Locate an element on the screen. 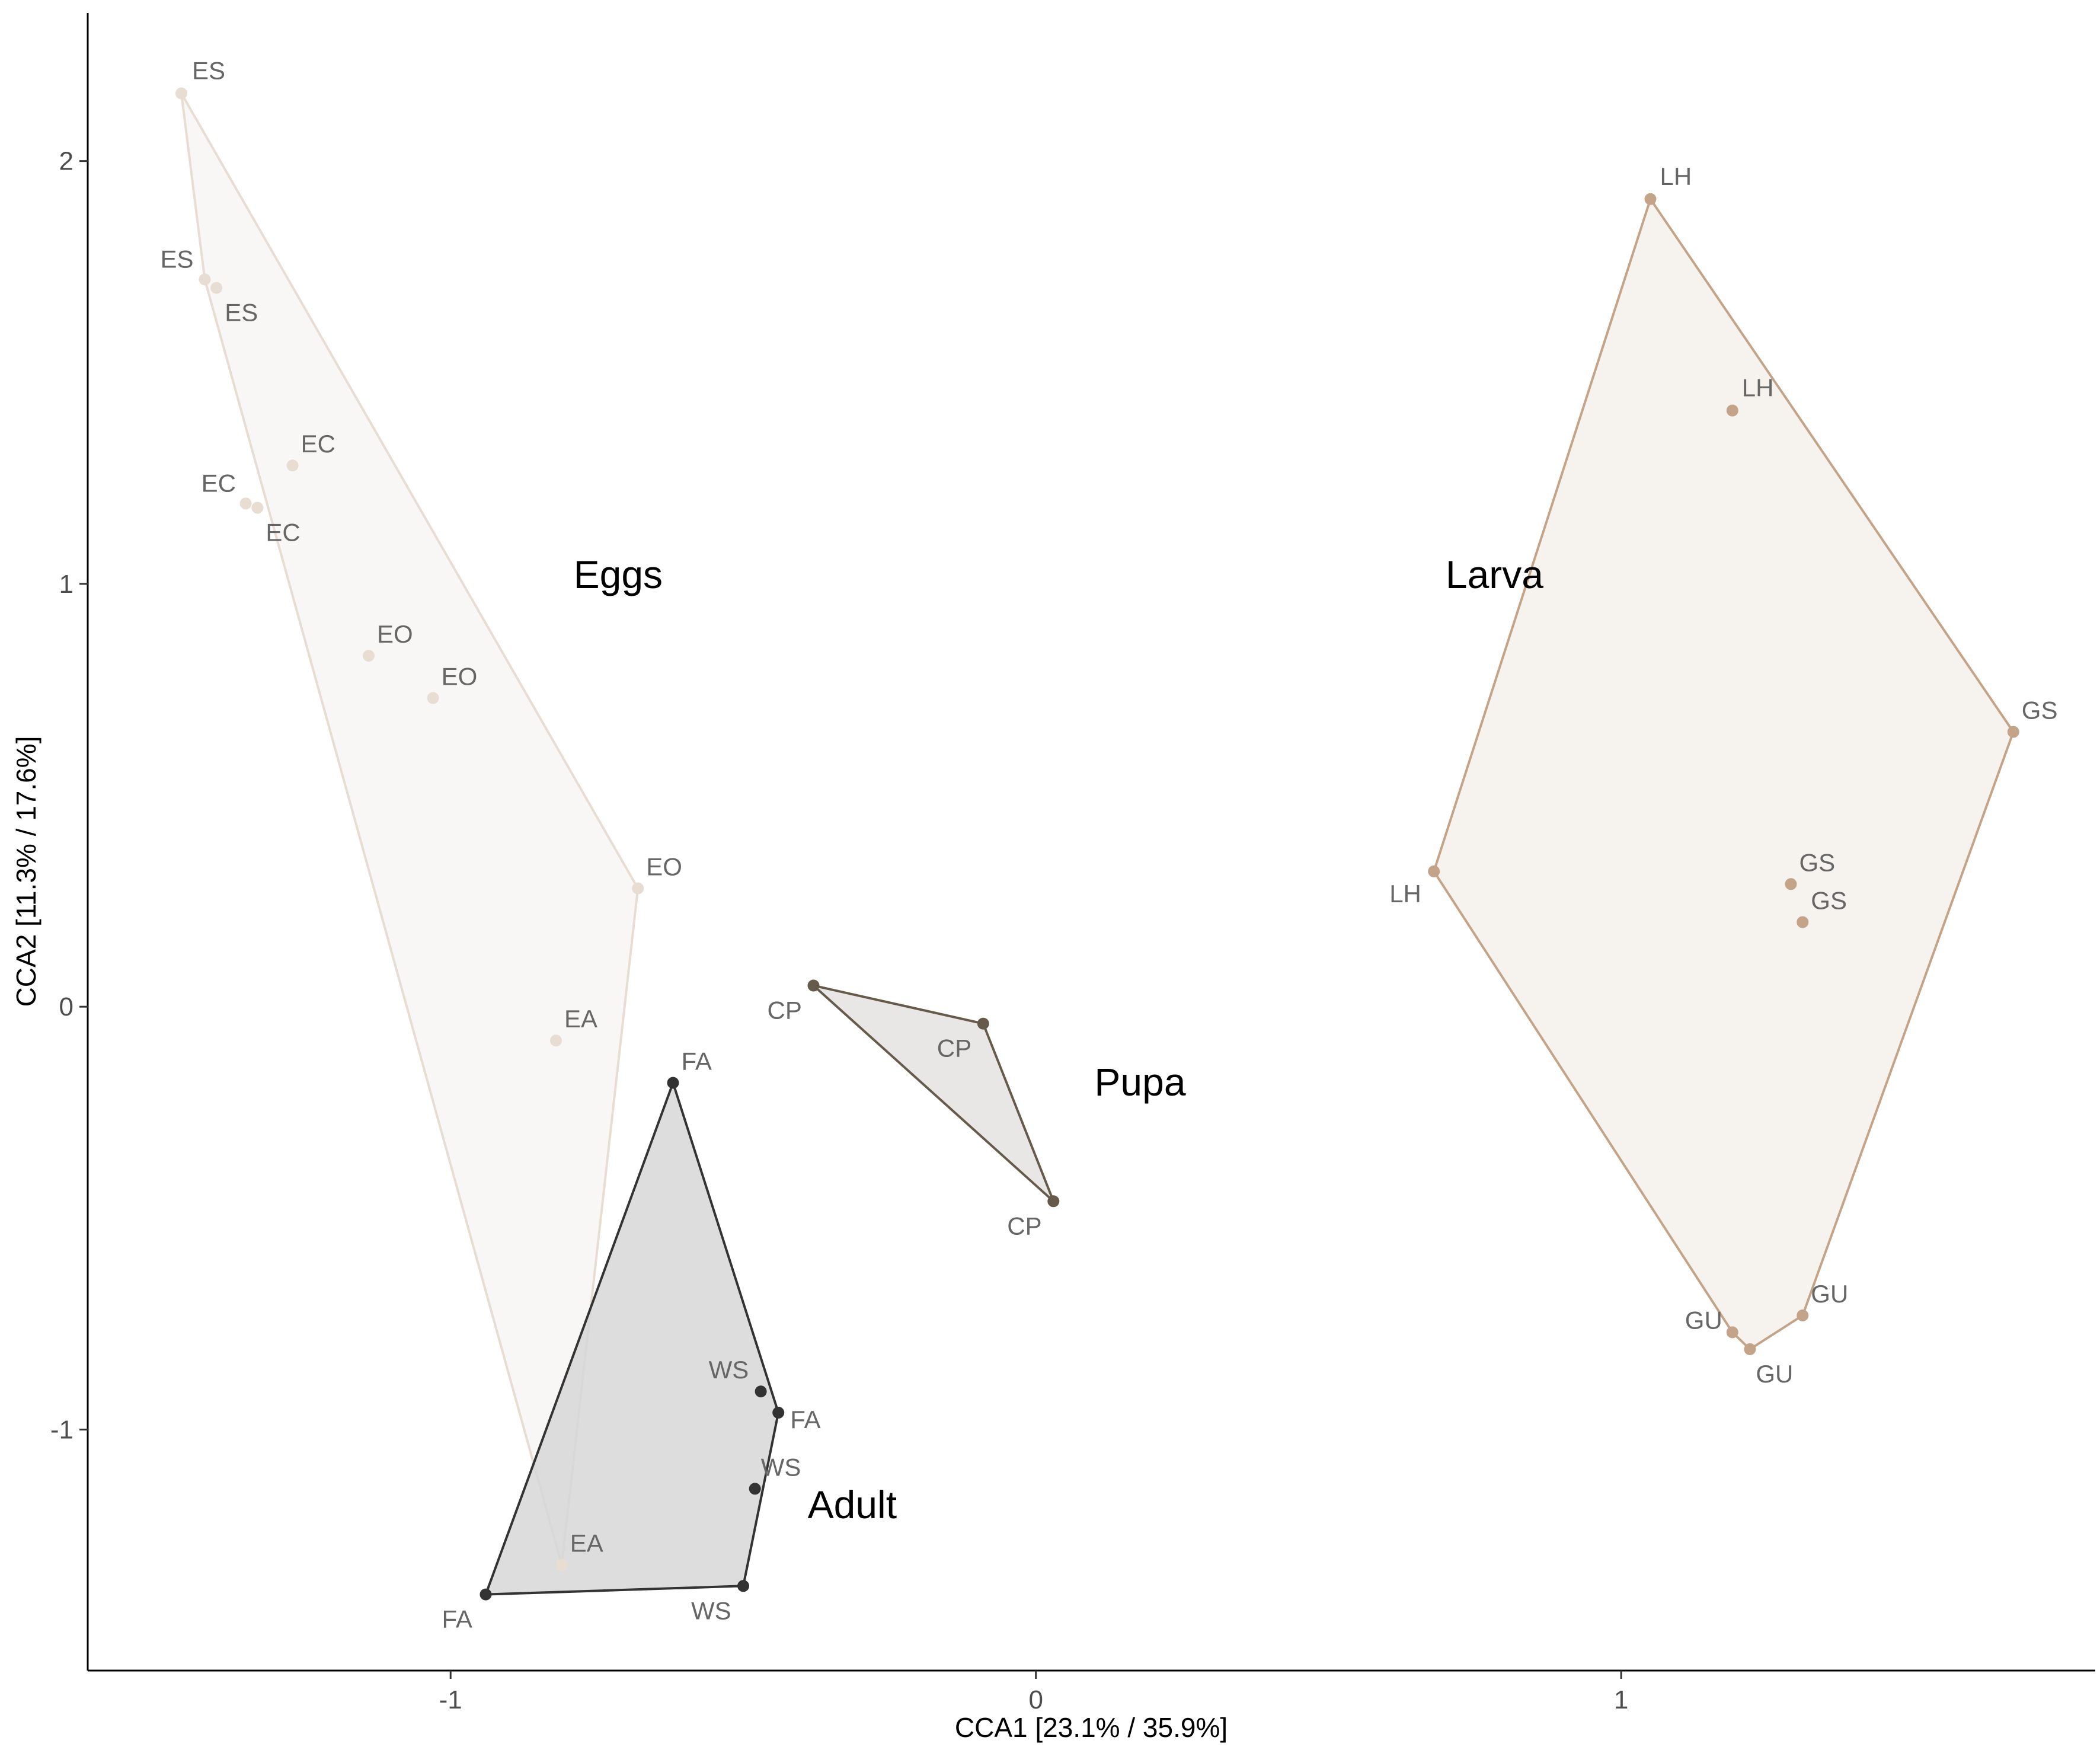  x-tick-label: -1 is located at coordinates (450, 1700).